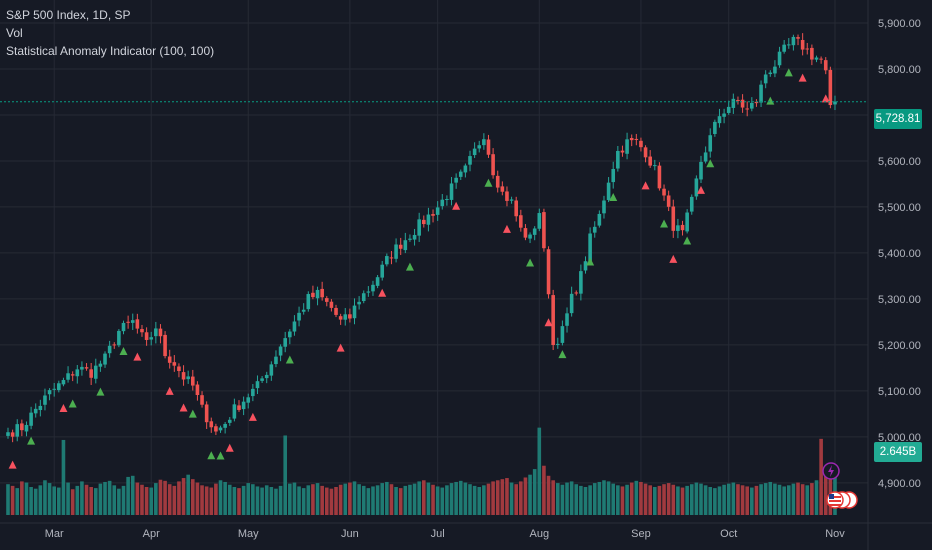  I want to click on alert-icon, so click(831, 471).